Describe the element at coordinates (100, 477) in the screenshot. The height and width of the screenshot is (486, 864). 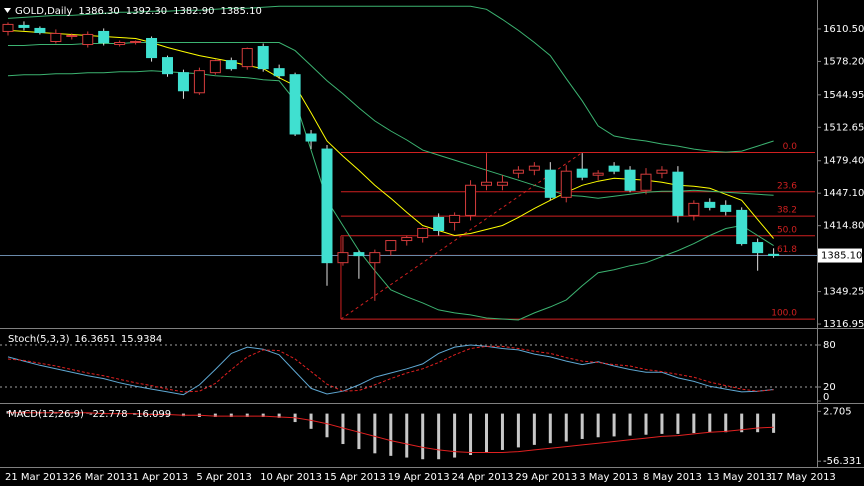
I see `x-tick-label: 26 Mar 2013` at that location.